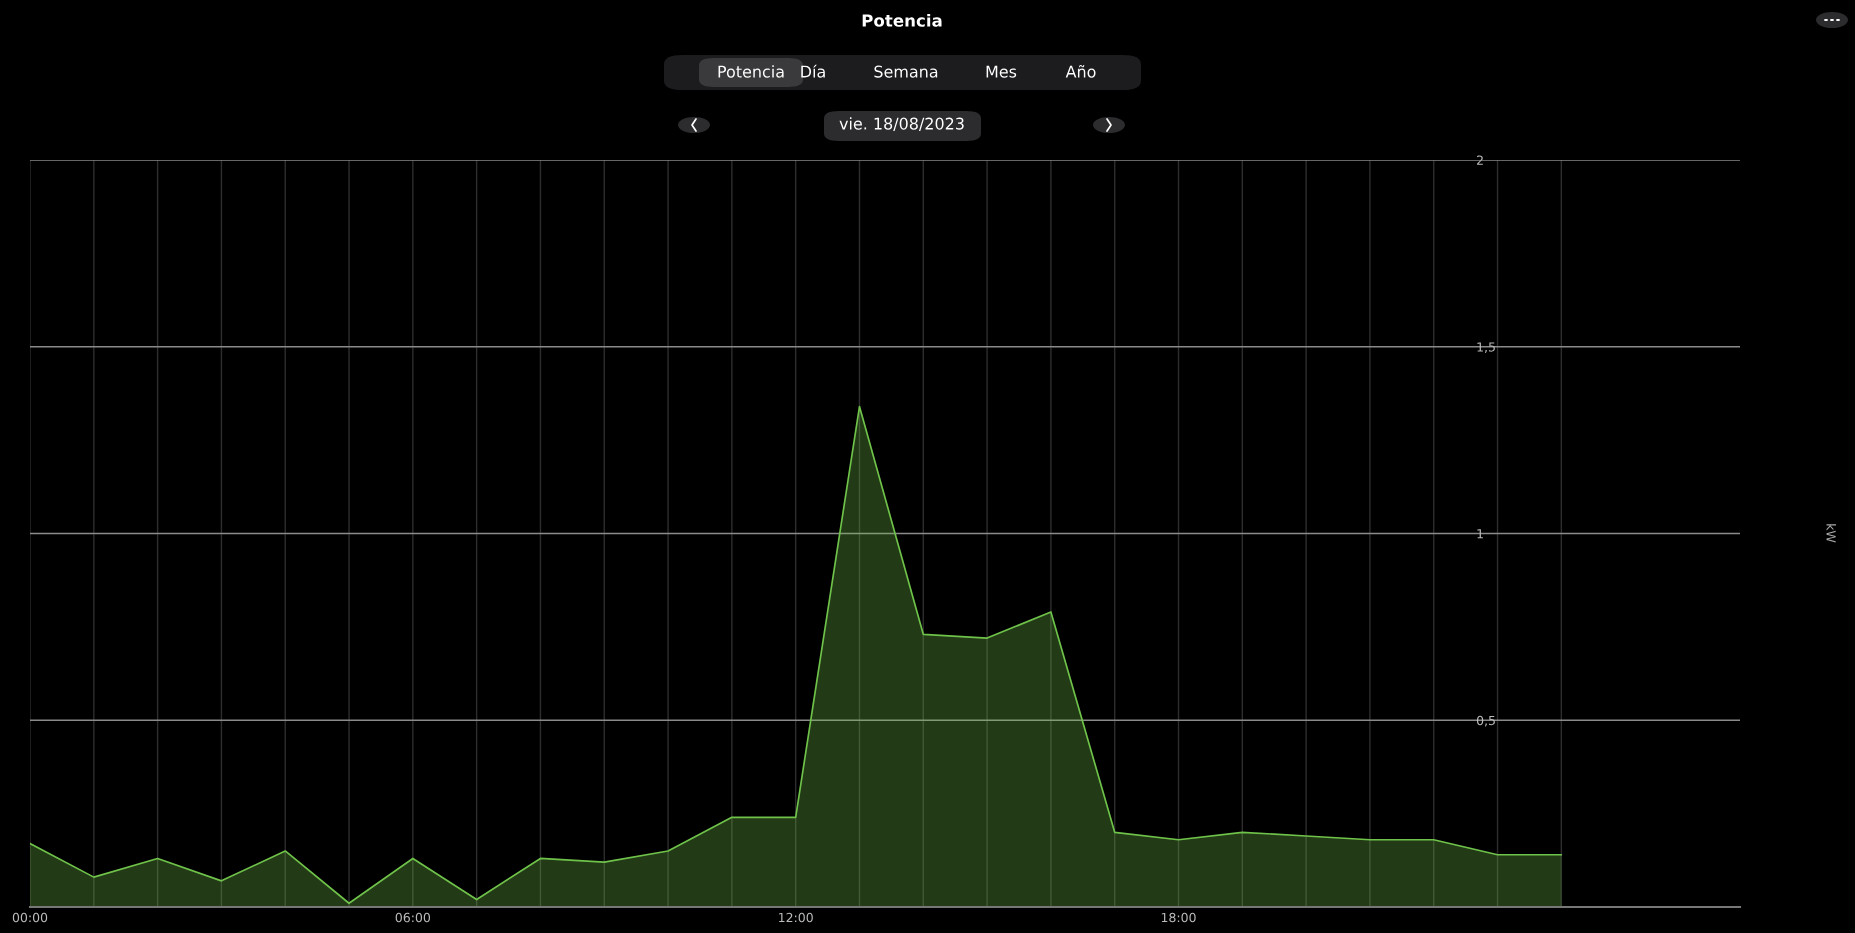  What do you see at coordinates (30, 917) in the screenshot?
I see `x-tick-label: 00:00` at bounding box center [30, 917].